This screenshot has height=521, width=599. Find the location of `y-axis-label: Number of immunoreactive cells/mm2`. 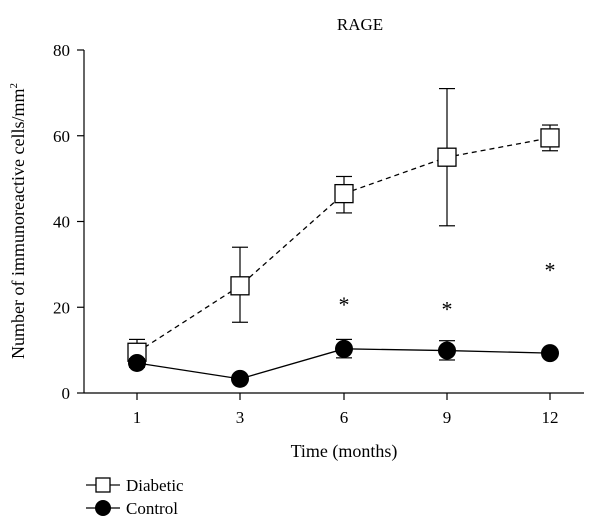

y-axis-label: Number of immunoreactive cells/mm2 is located at coordinates (18, 221).